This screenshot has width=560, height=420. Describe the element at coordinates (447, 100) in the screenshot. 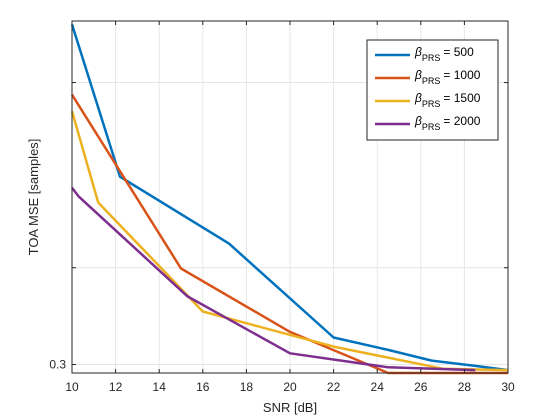

I see `legend-entry: βPRS = 1500` at that location.